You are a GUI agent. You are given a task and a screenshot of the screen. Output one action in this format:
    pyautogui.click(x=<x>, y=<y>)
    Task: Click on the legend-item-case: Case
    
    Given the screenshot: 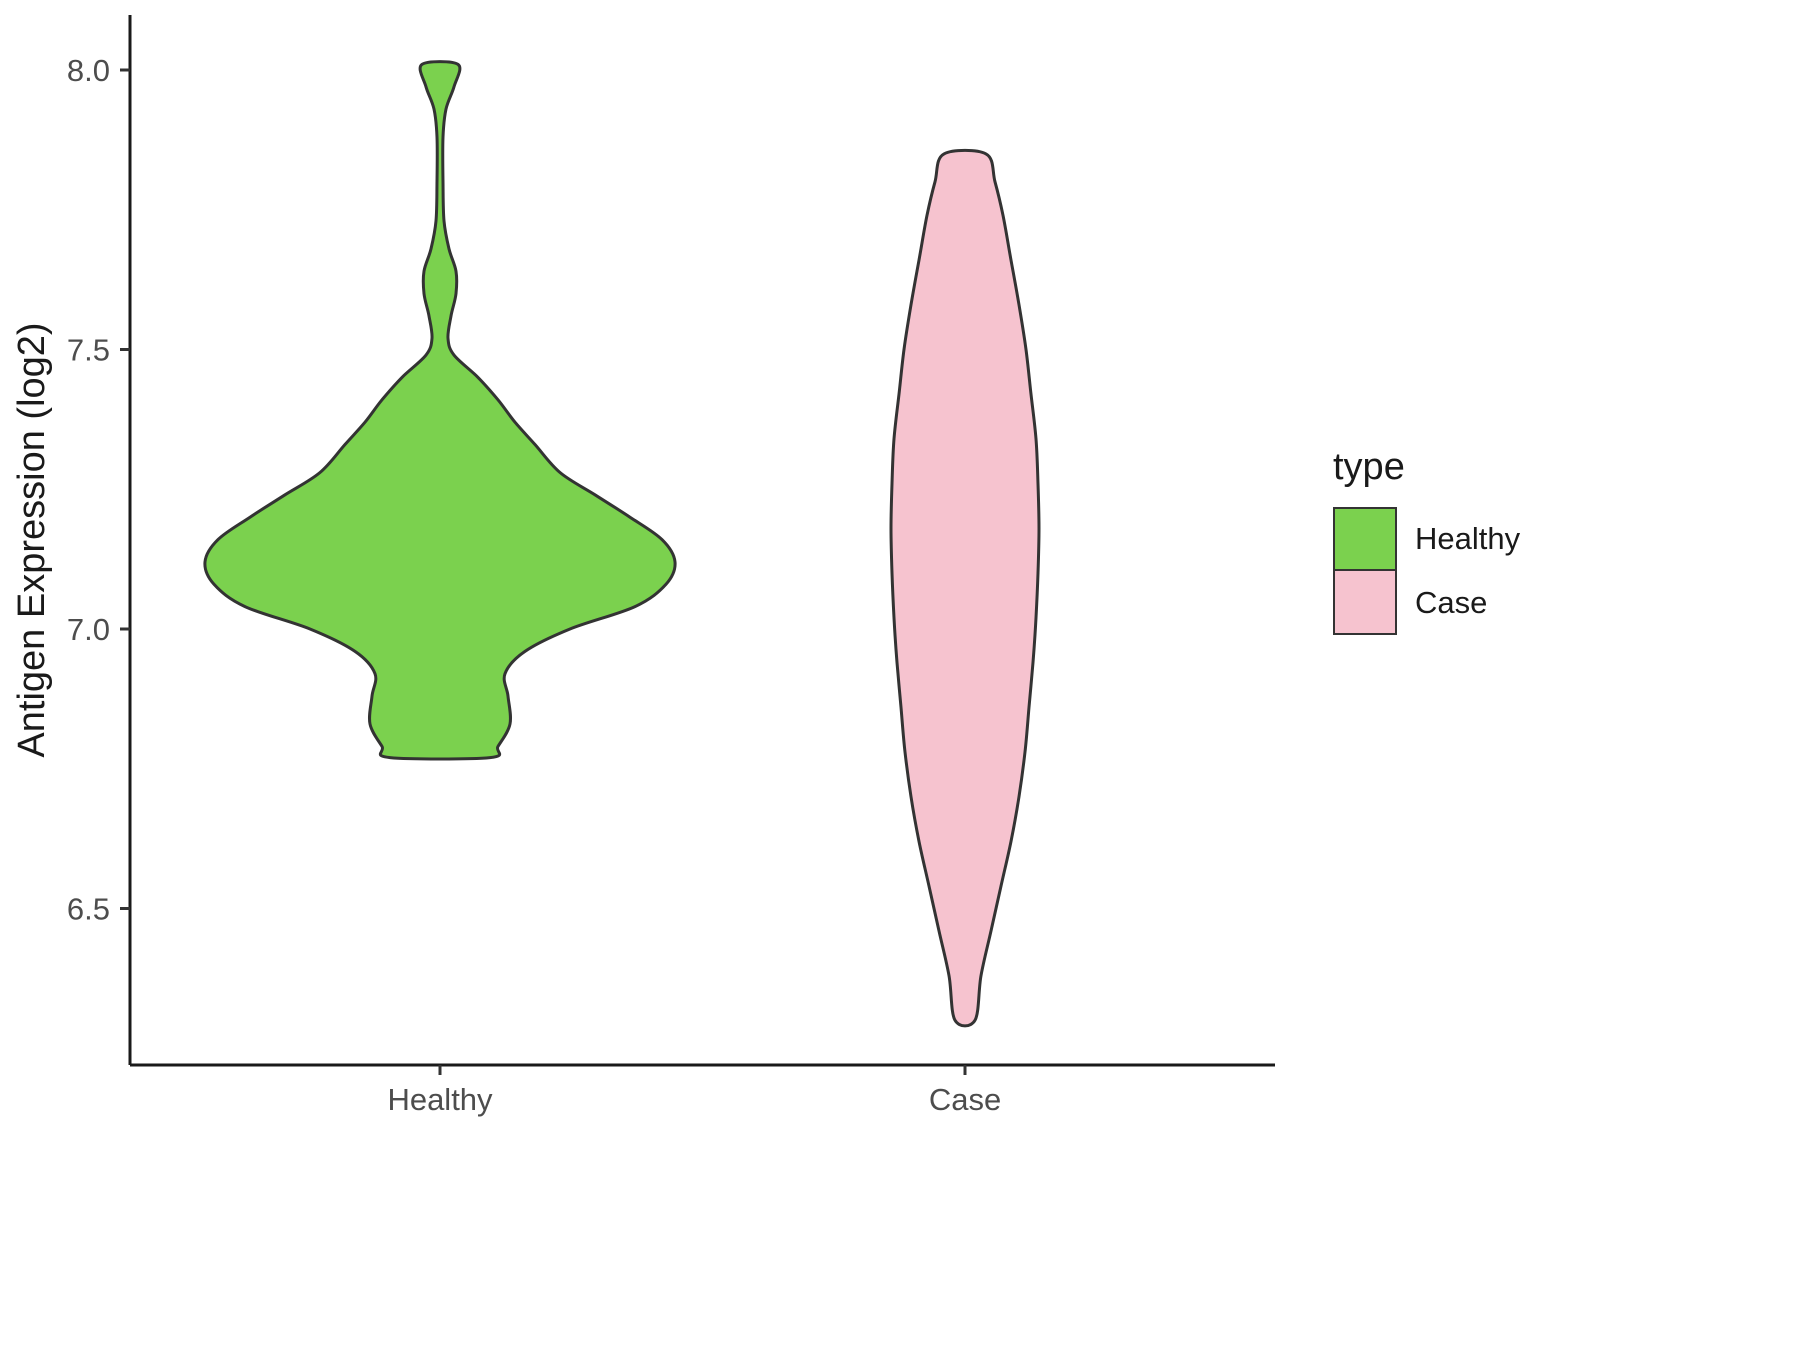 What is the action you would take?
    pyautogui.click(x=1426, y=603)
    